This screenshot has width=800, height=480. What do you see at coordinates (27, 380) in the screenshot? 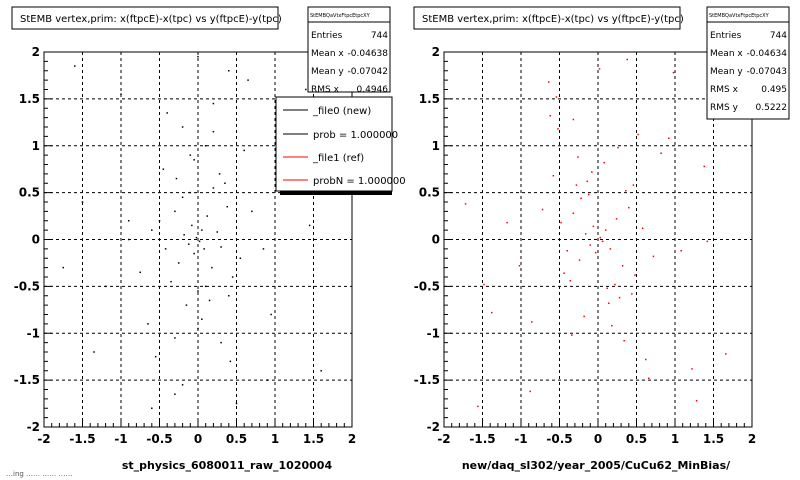
I see `left-ytick-label-1: -1.5` at bounding box center [27, 380].